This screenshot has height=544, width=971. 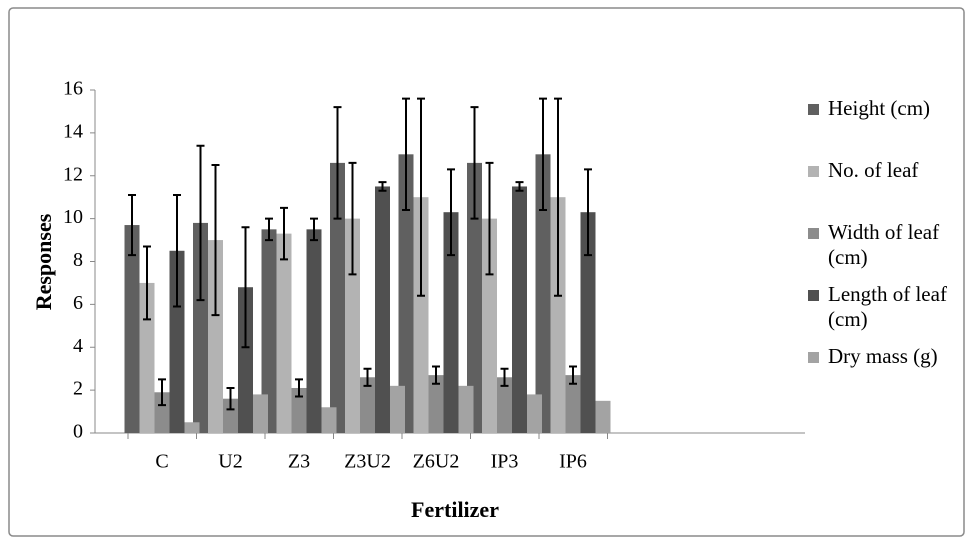 I want to click on legend-item: Length of leaf (cm), so click(x=883, y=313).